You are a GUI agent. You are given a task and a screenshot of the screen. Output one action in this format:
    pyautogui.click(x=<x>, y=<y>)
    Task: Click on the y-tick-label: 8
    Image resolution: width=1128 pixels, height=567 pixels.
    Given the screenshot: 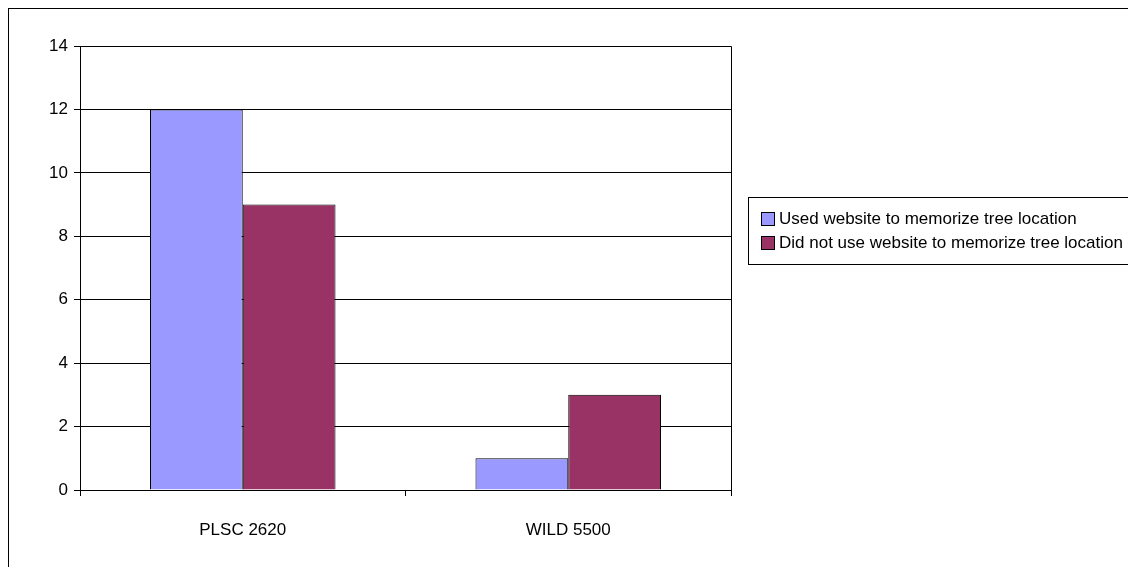 What is the action you would take?
    pyautogui.click(x=63, y=235)
    